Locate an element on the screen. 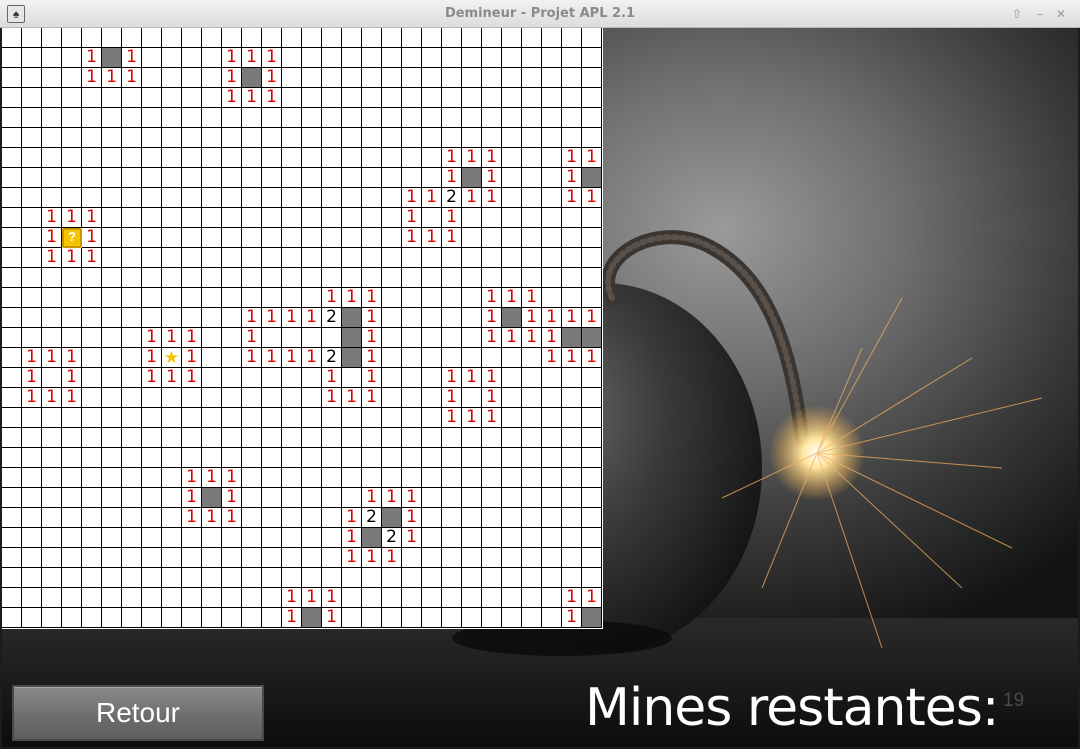 The width and height of the screenshot is (1080, 749). maximize-icon: ⇧ is located at coordinates (1017, 14).